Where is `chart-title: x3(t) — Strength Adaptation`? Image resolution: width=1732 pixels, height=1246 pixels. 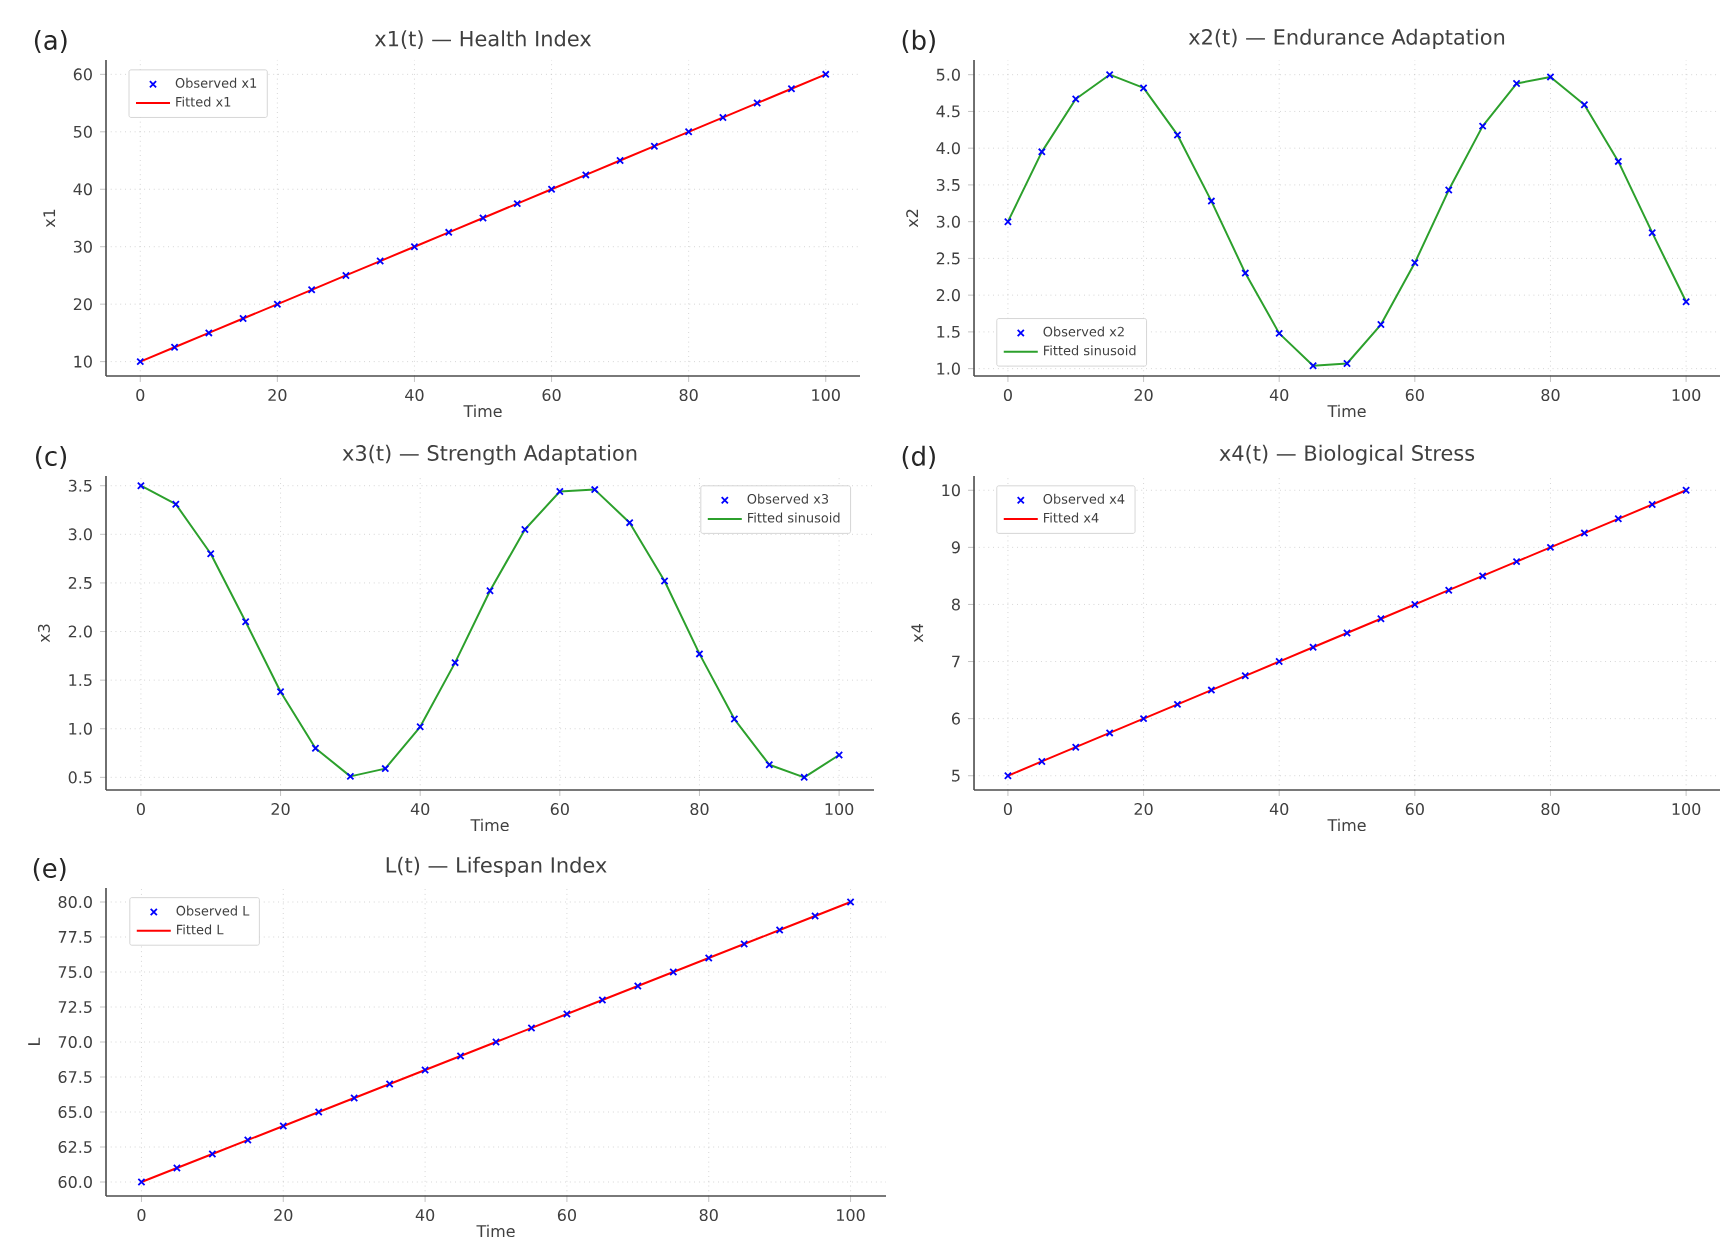 chart-title: x3(t) — Strength Adaptation is located at coordinates (489, 454).